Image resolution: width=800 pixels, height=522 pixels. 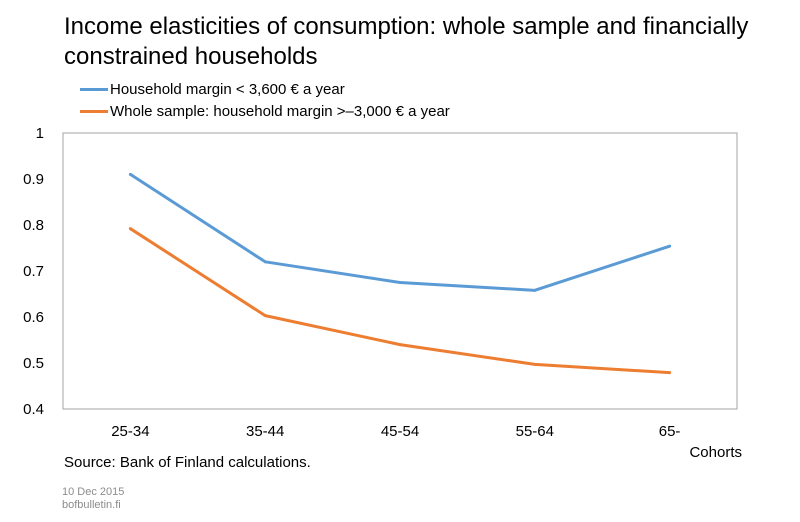 I want to click on legend-swatch-whole-sample, so click(x=94, y=111).